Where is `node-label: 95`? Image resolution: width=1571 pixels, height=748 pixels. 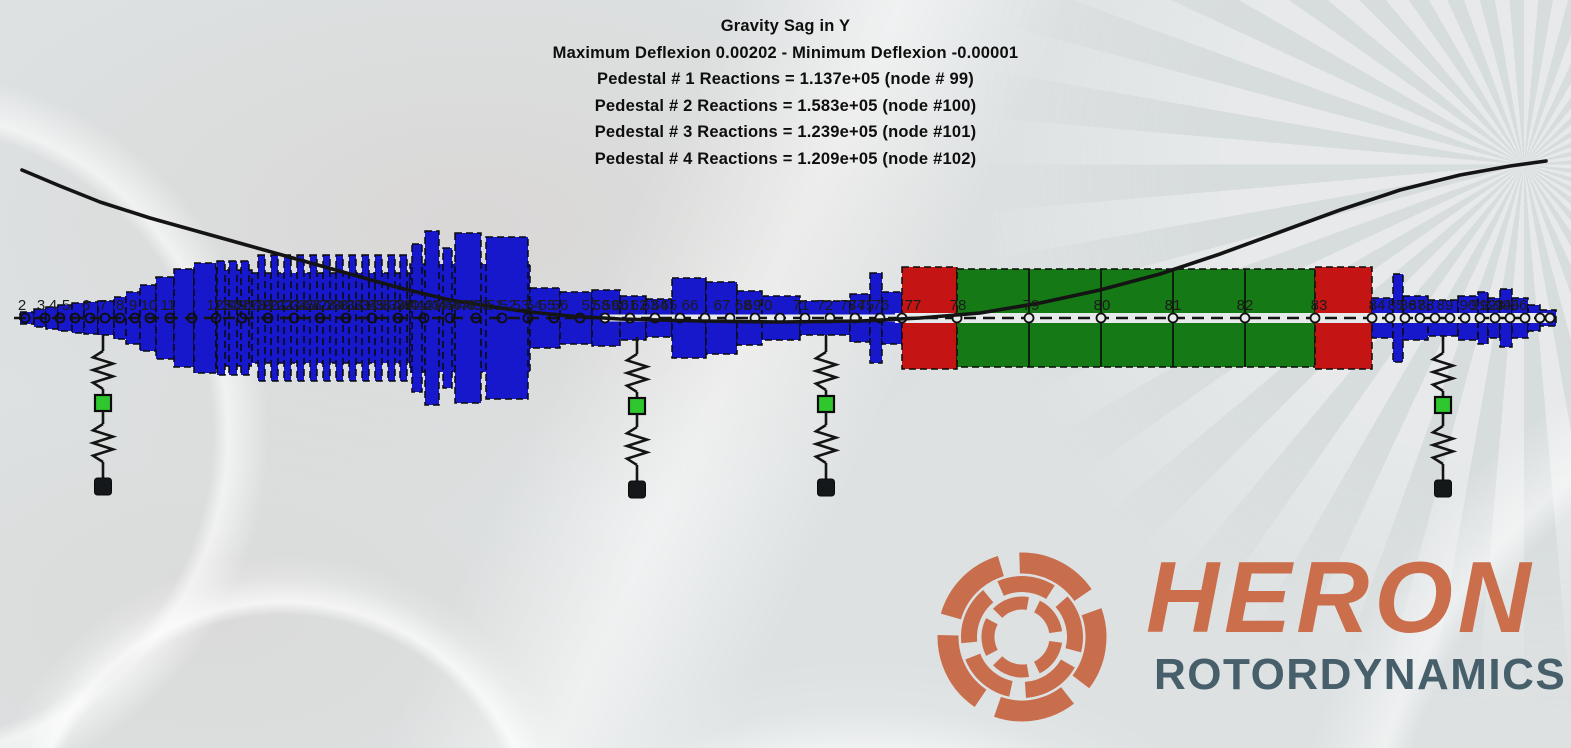 node-label: 95 is located at coordinates (1511, 305).